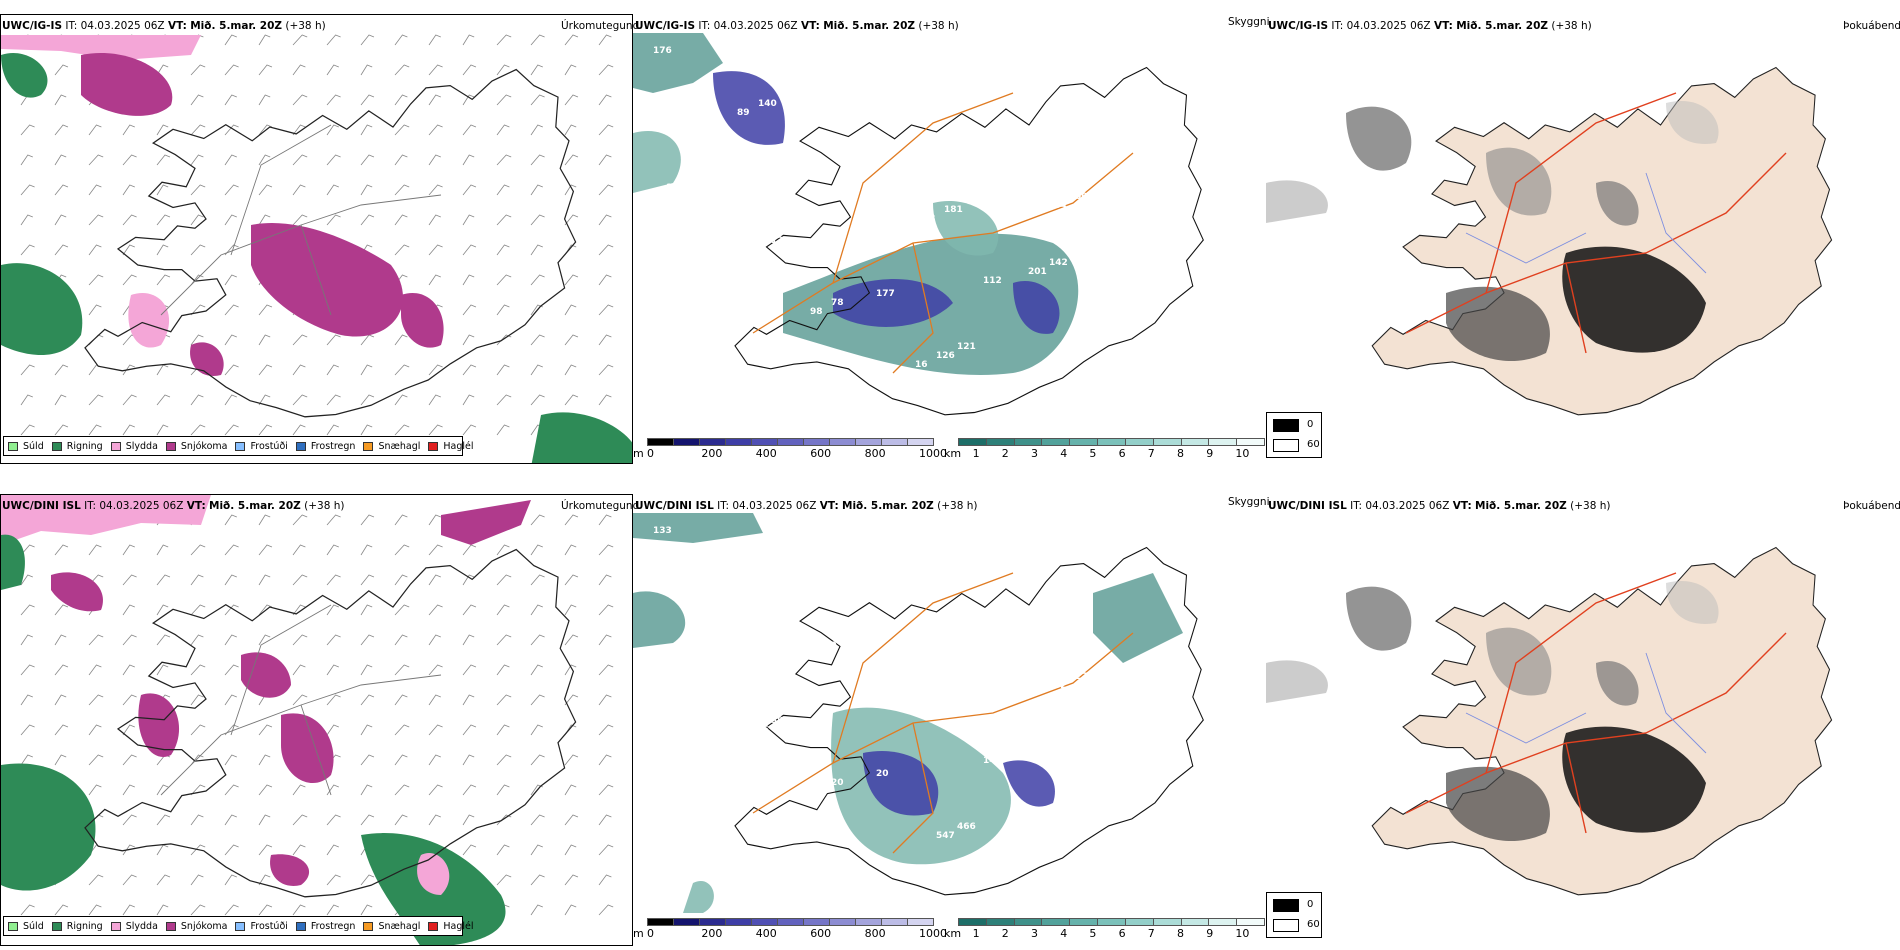  What do you see at coordinates (701, 122) in the screenshot?
I see `visibility-label: 236` at bounding box center [701, 122].